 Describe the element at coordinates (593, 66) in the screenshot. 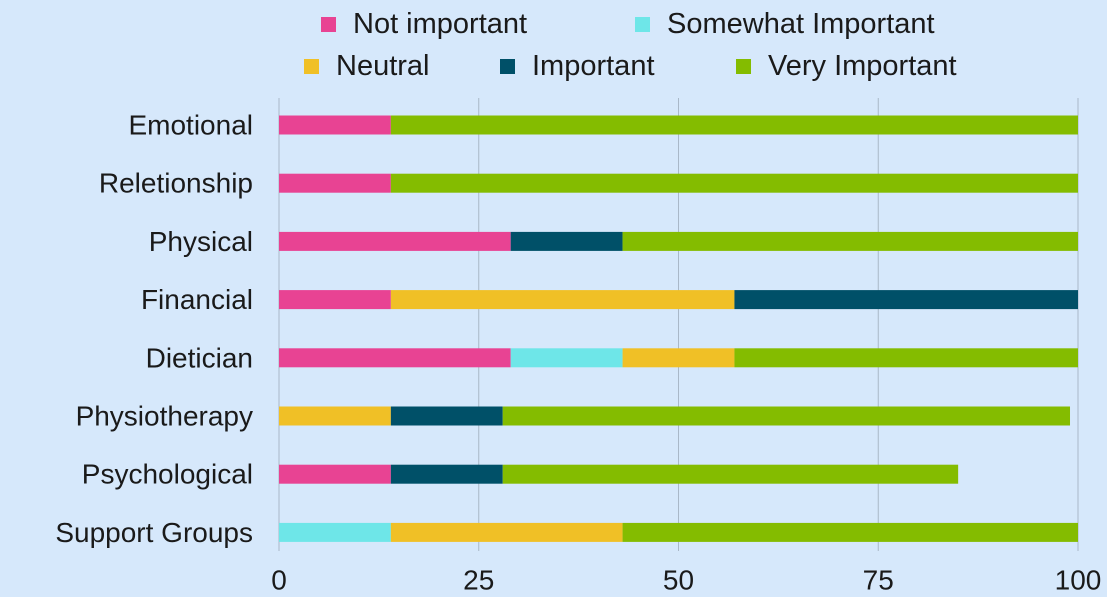

I see `legend-label-important: Important` at that location.